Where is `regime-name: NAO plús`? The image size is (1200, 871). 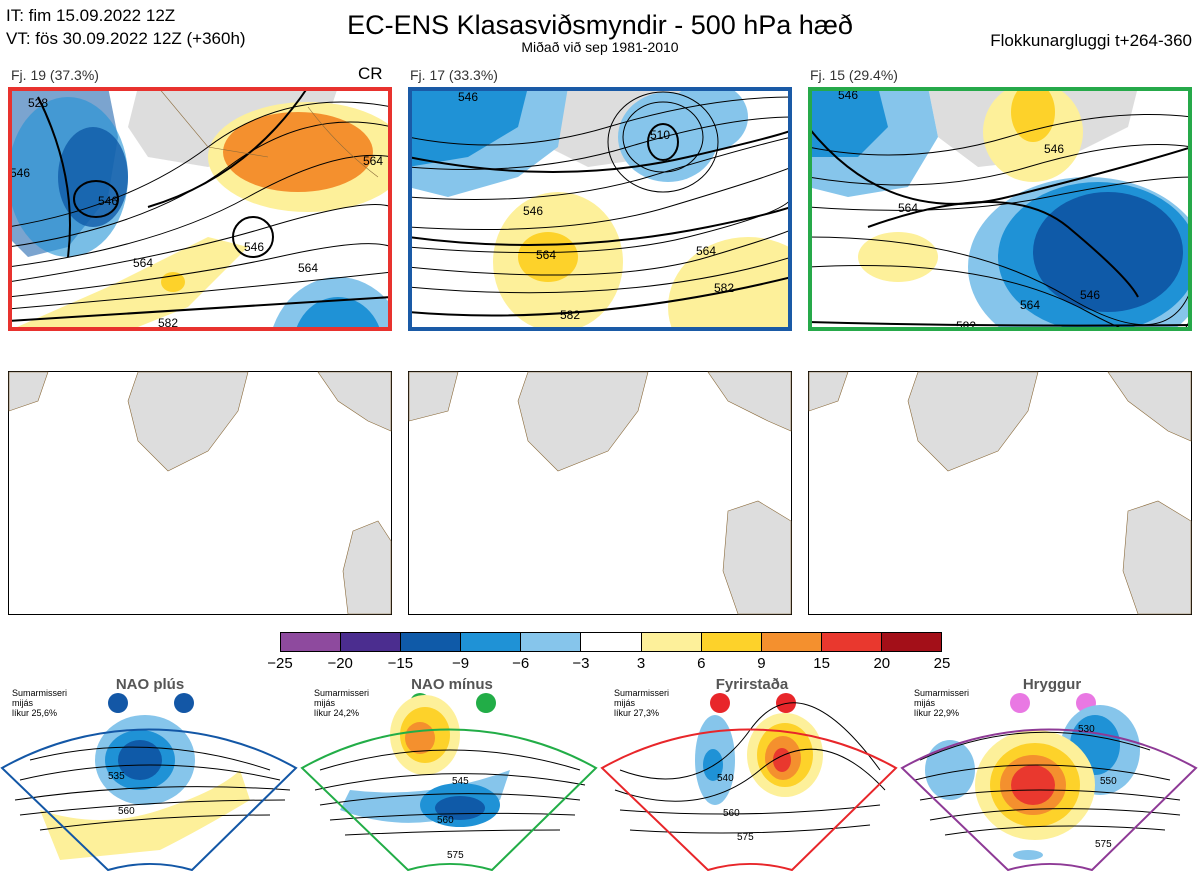 regime-name: NAO plús is located at coordinates (150, 684).